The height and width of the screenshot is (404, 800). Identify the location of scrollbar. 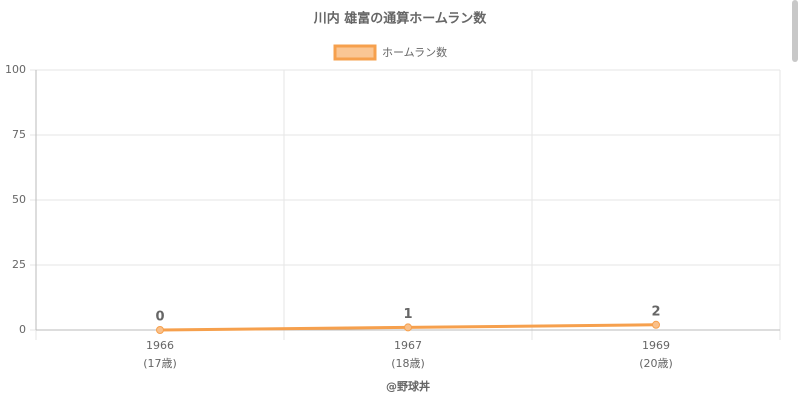
(795, 31).